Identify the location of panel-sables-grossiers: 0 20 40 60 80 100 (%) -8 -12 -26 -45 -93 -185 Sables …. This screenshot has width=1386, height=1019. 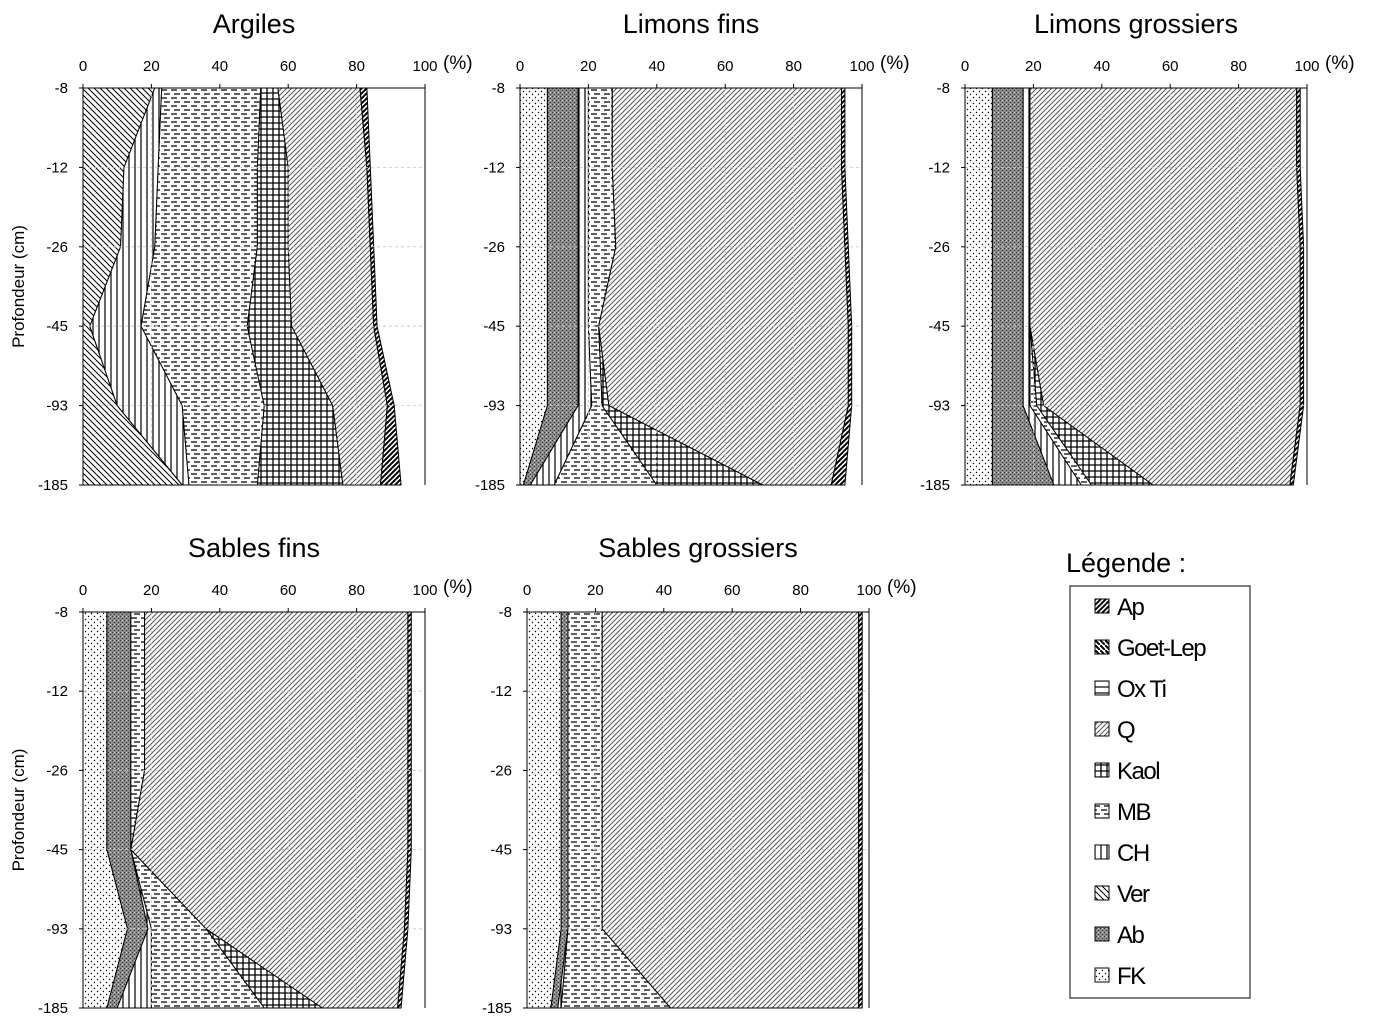
(699, 775).